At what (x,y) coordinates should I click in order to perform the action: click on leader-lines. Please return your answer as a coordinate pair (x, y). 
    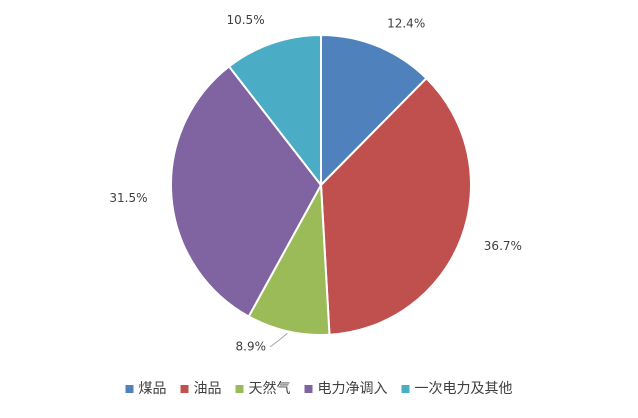
    Looking at the image, I should click on (278, 340).